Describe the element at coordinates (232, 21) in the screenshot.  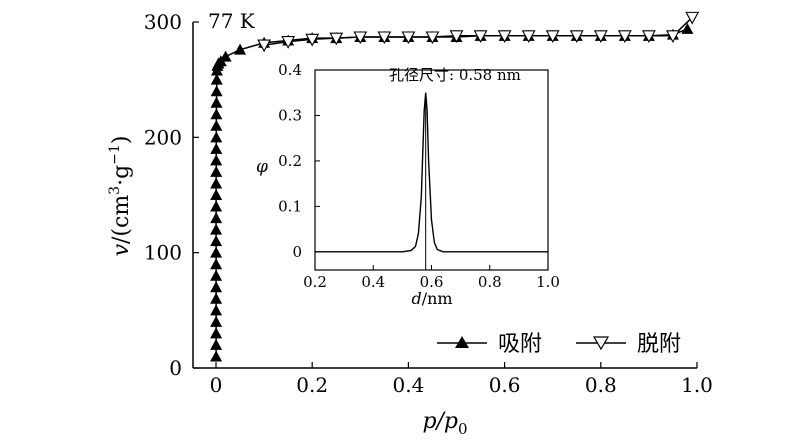
I see `temperature-annotation: 77 K` at that location.